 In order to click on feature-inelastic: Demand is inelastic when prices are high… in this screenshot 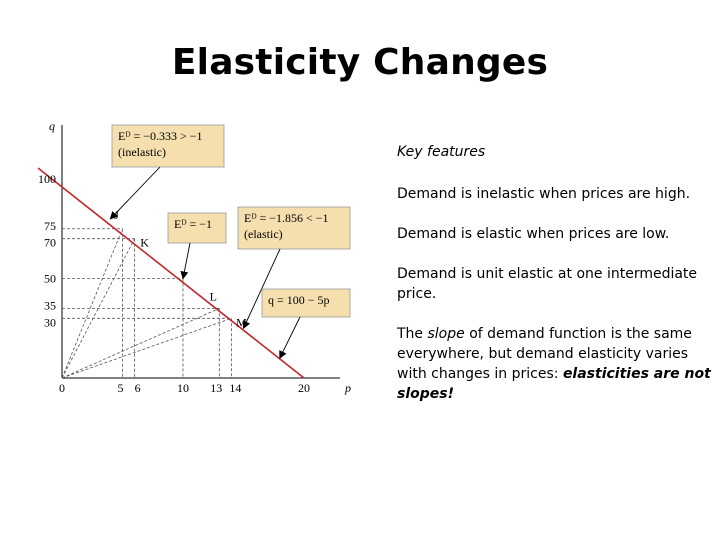, I will do `click(544, 194)`.